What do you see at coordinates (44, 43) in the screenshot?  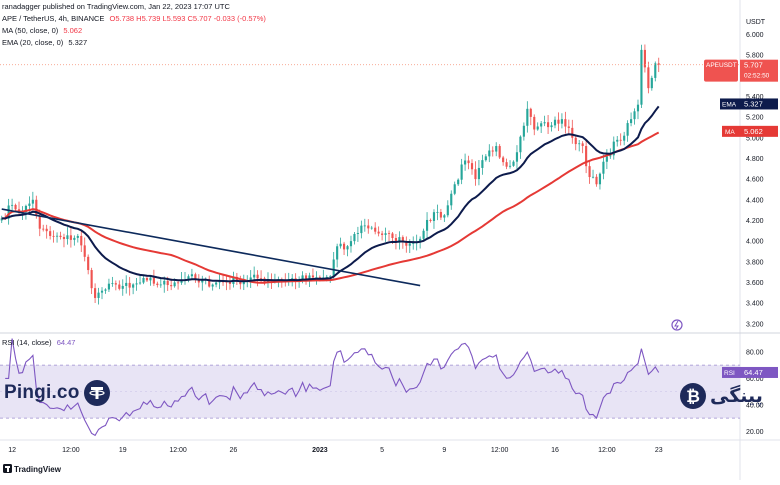 I see `ema-legend: EMA (20, close, 0) 5.327` at bounding box center [44, 43].